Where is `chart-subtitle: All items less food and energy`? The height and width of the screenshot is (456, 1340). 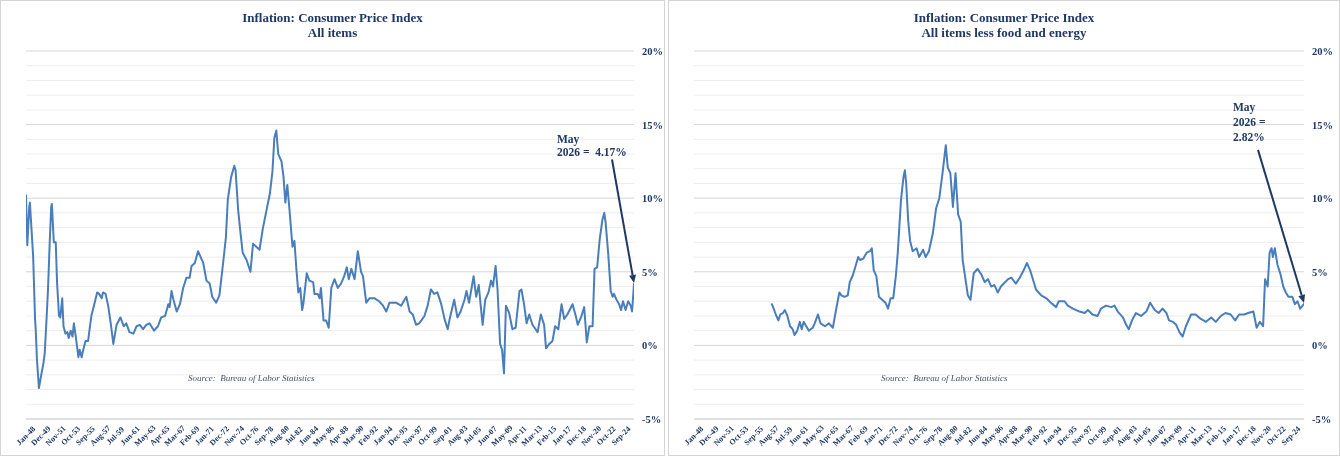 chart-subtitle: All items less food and energy is located at coordinates (1004, 32).